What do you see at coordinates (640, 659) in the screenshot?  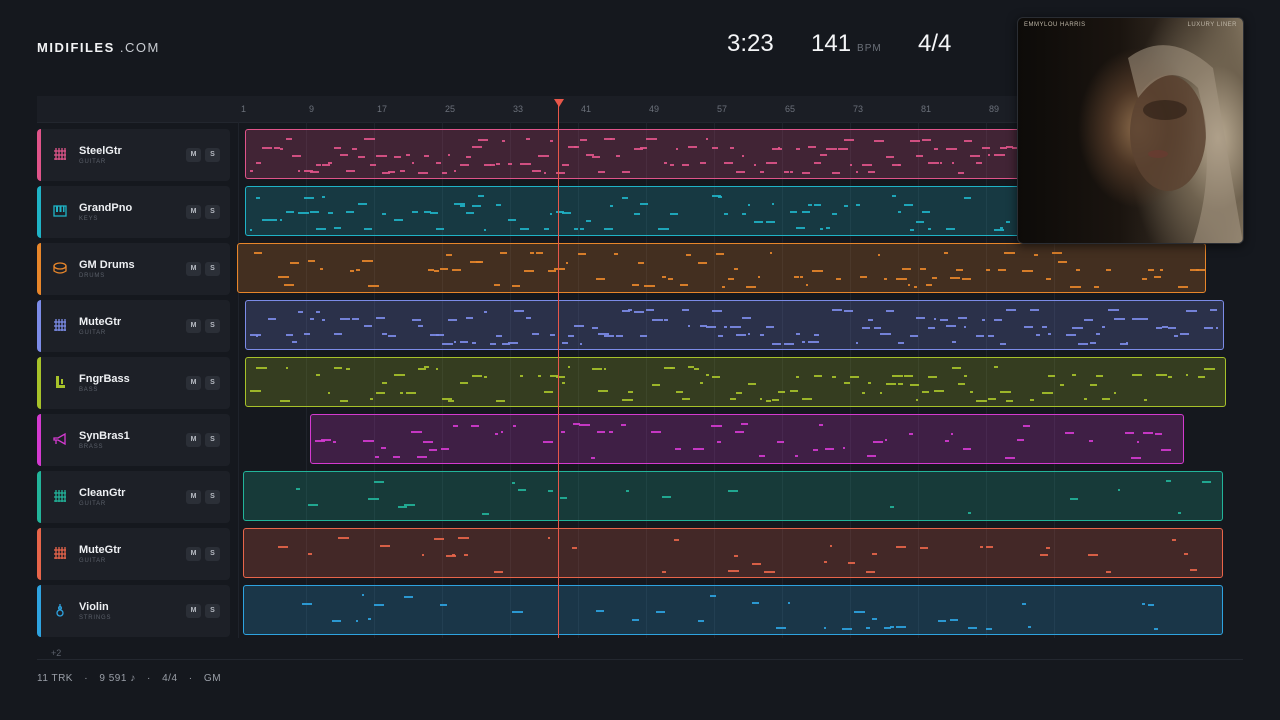 I see `footer-divider` at bounding box center [640, 659].